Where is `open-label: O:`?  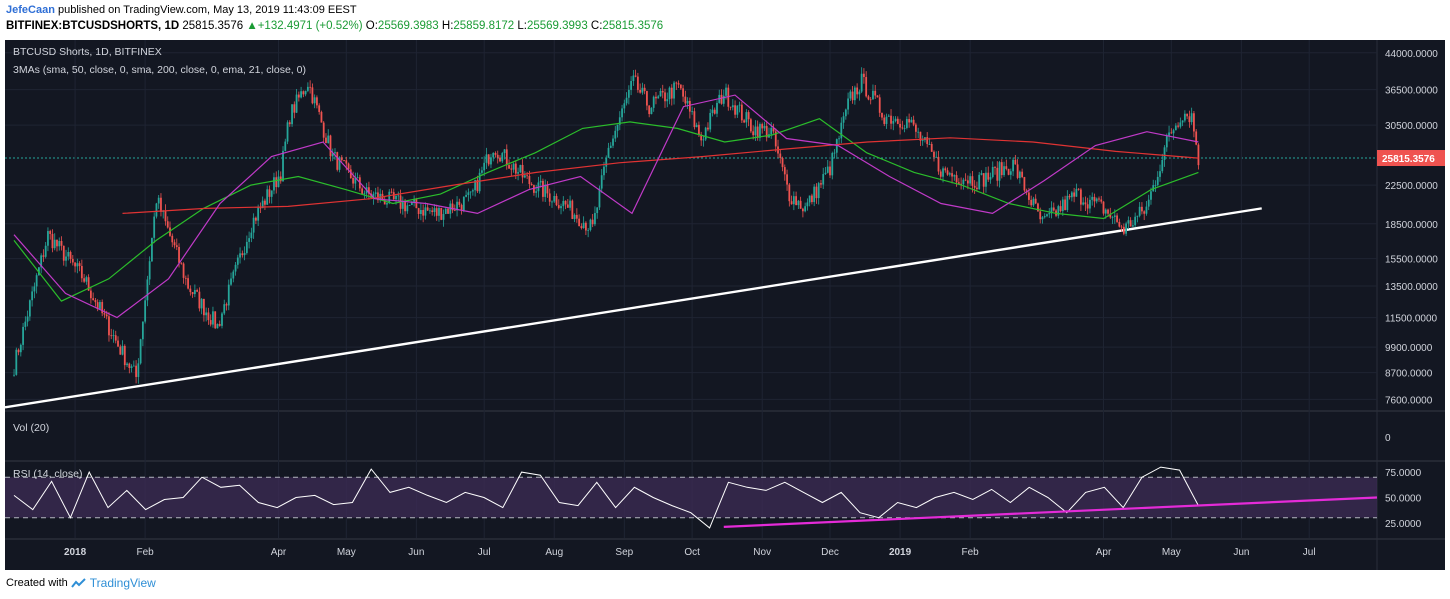
open-label: O: is located at coordinates (371, 26).